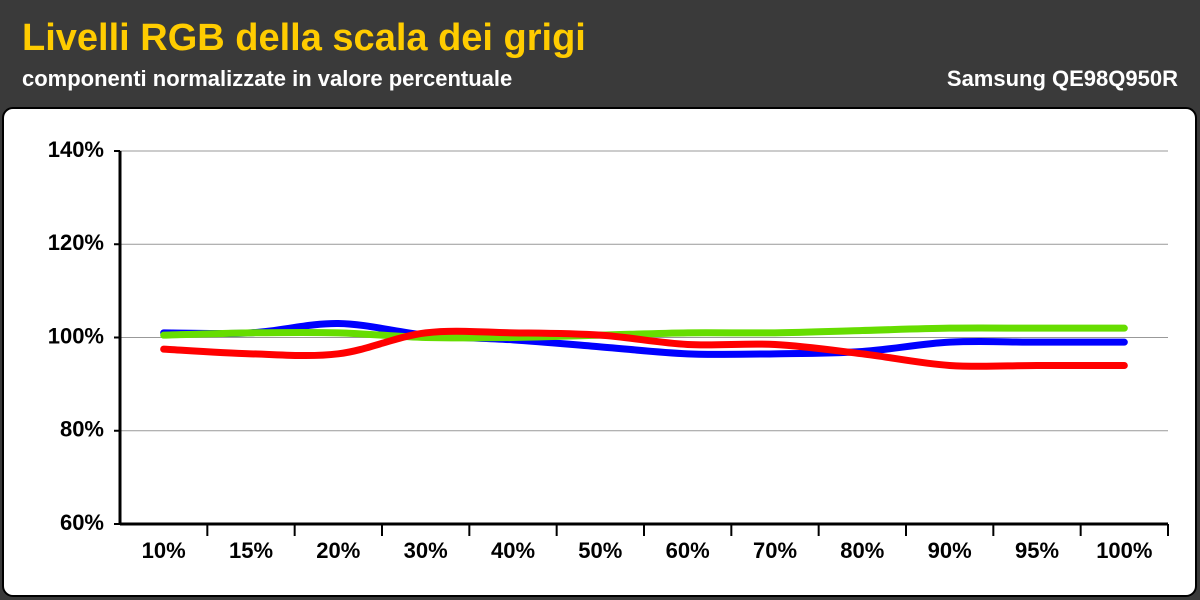 This screenshot has height=600, width=1200. Describe the element at coordinates (82, 522) in the screenshot. I see `y-tick-label: 60%` at that location.